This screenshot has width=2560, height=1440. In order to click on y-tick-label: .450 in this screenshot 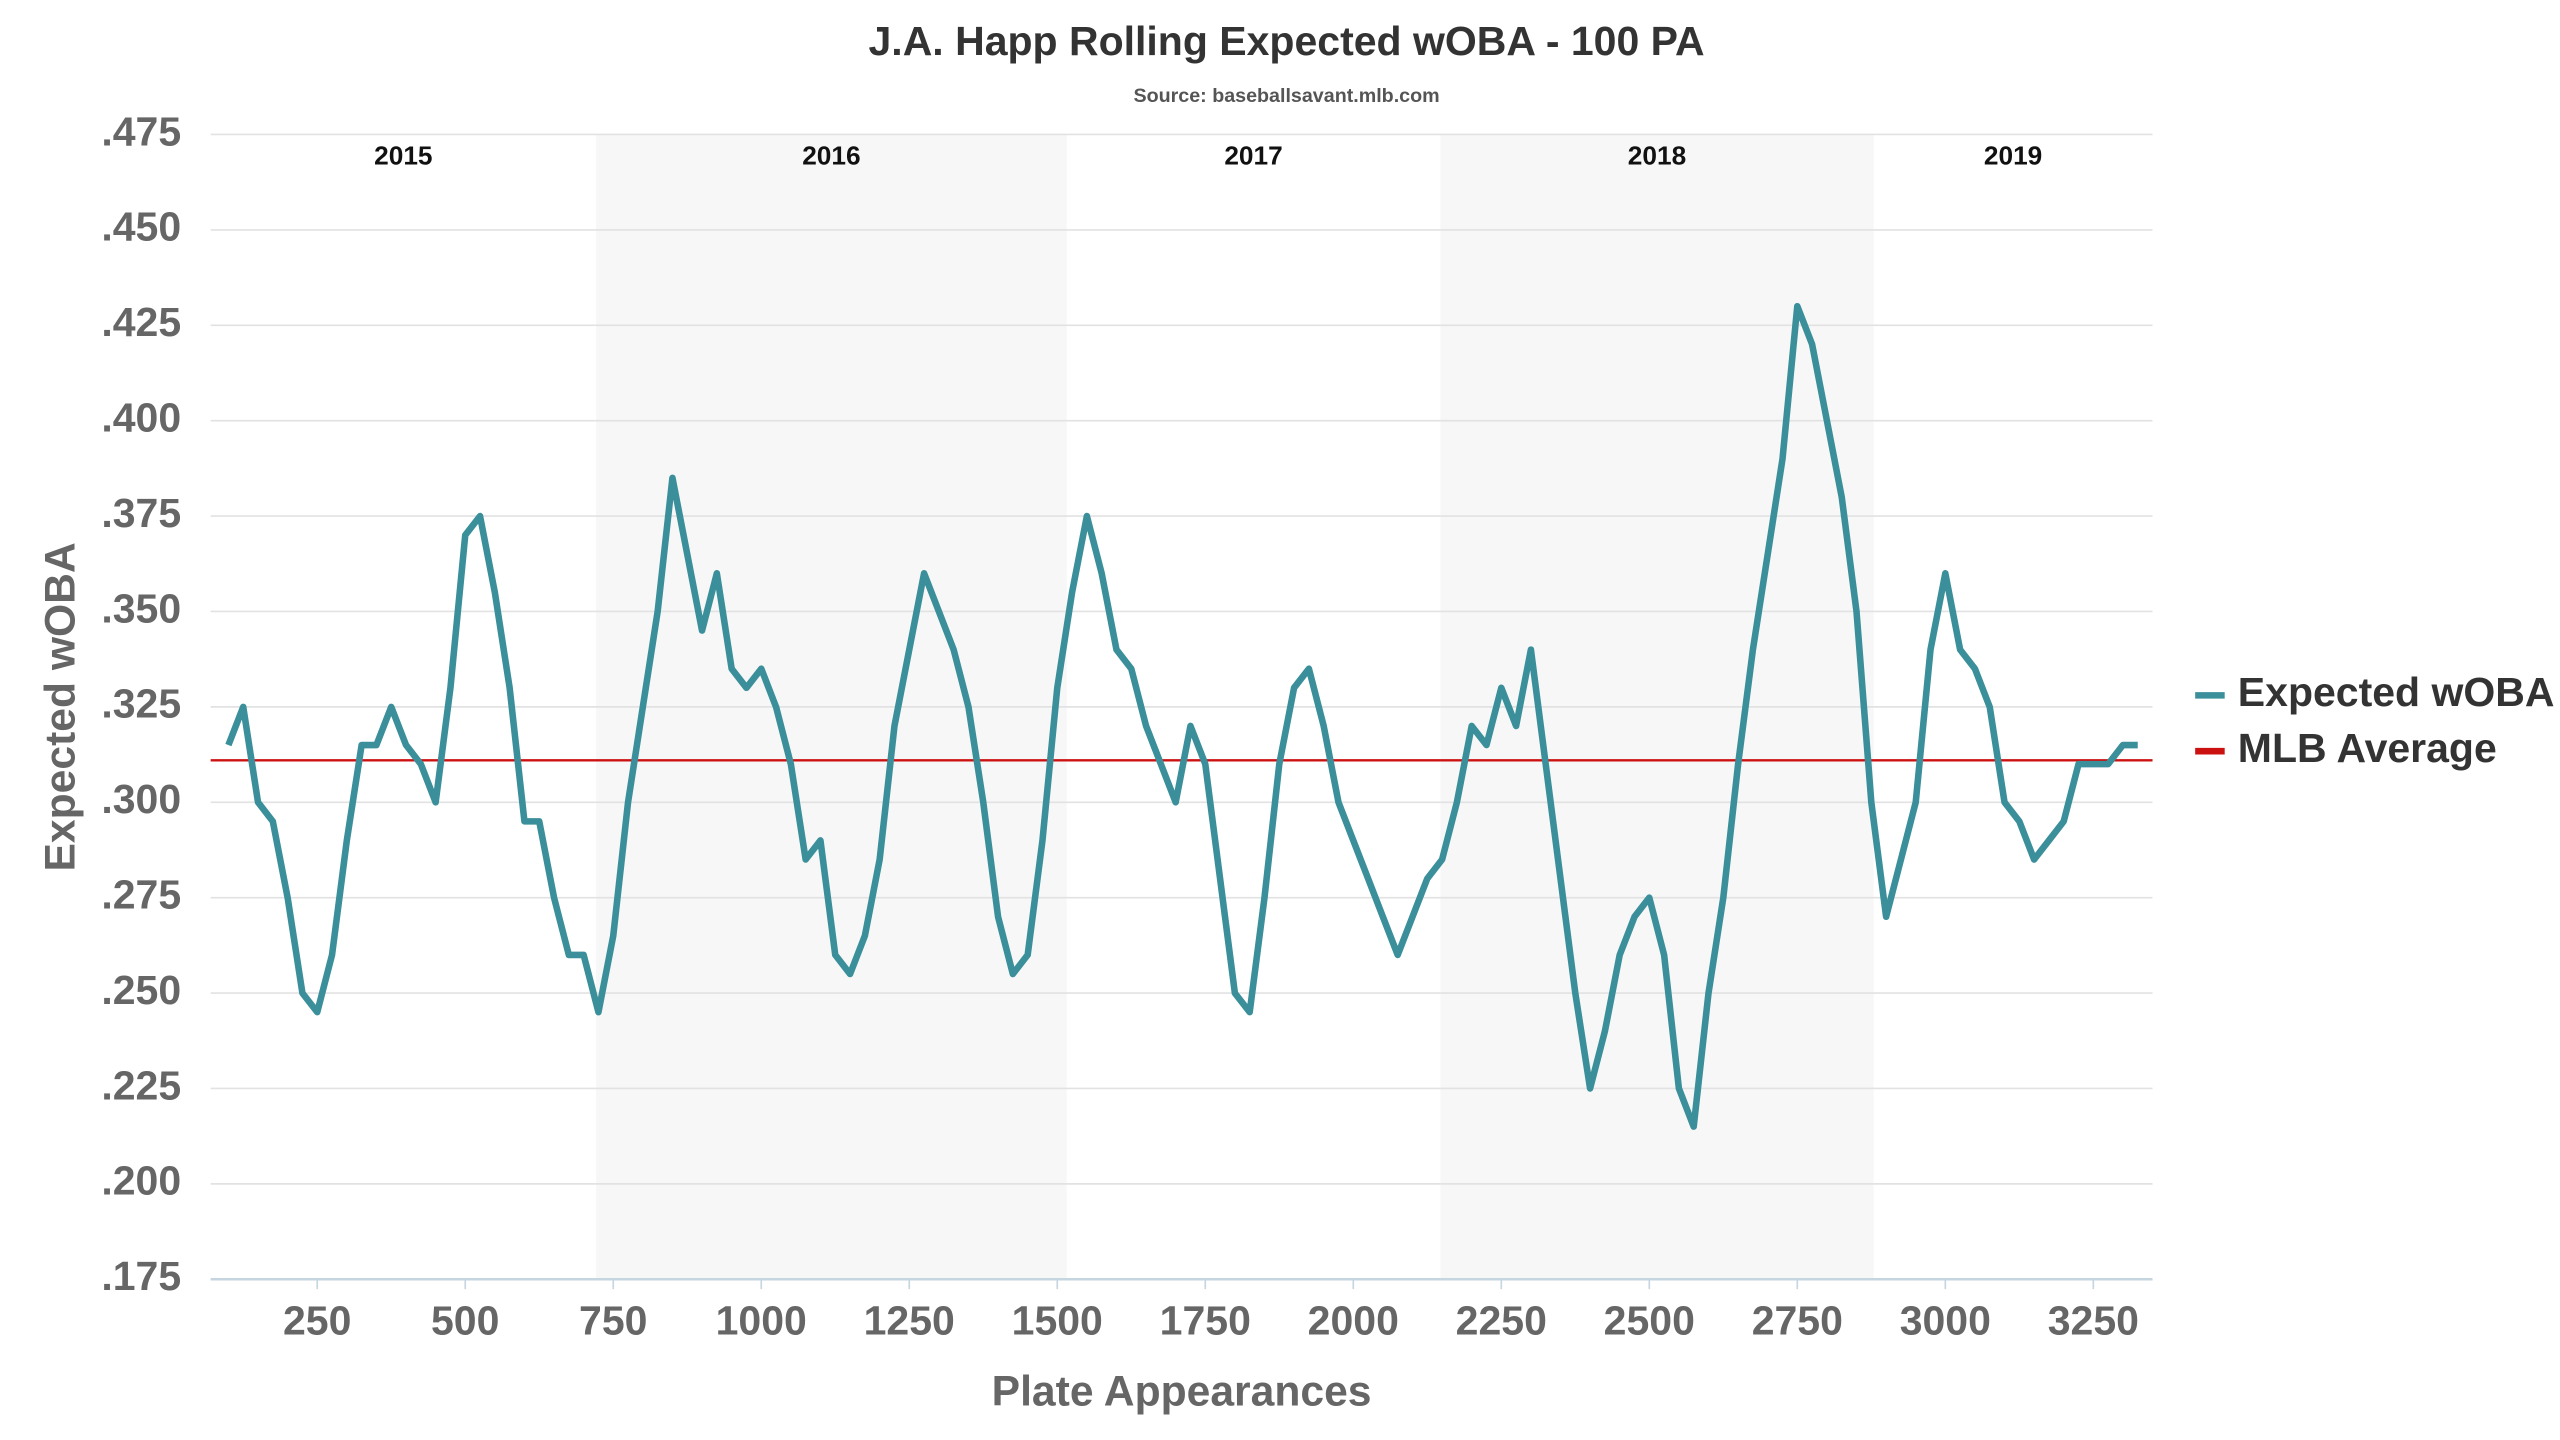, I will do `click(141, 227)`.